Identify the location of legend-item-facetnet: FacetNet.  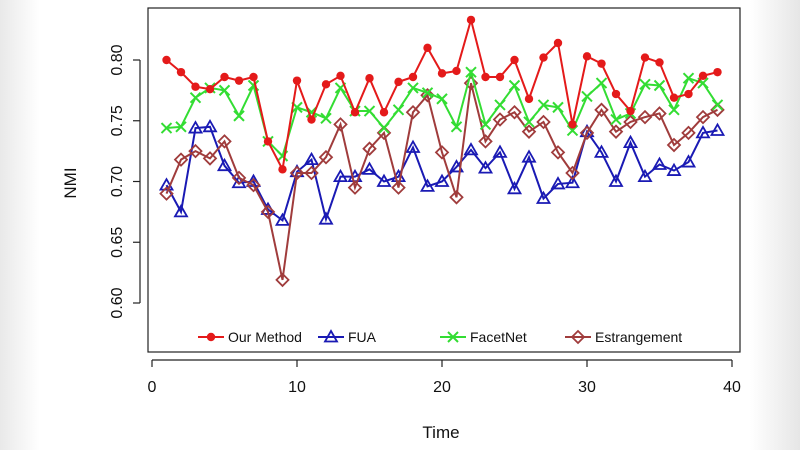
(483, 337).